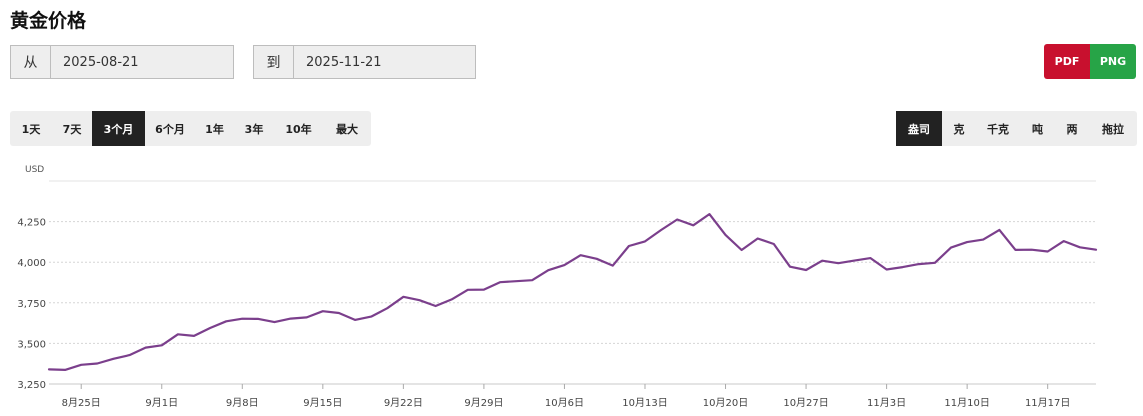 The height and width of the screenshot is (416, 1143). I want to click on y-tick-label: 3,750, so click(31, 304).